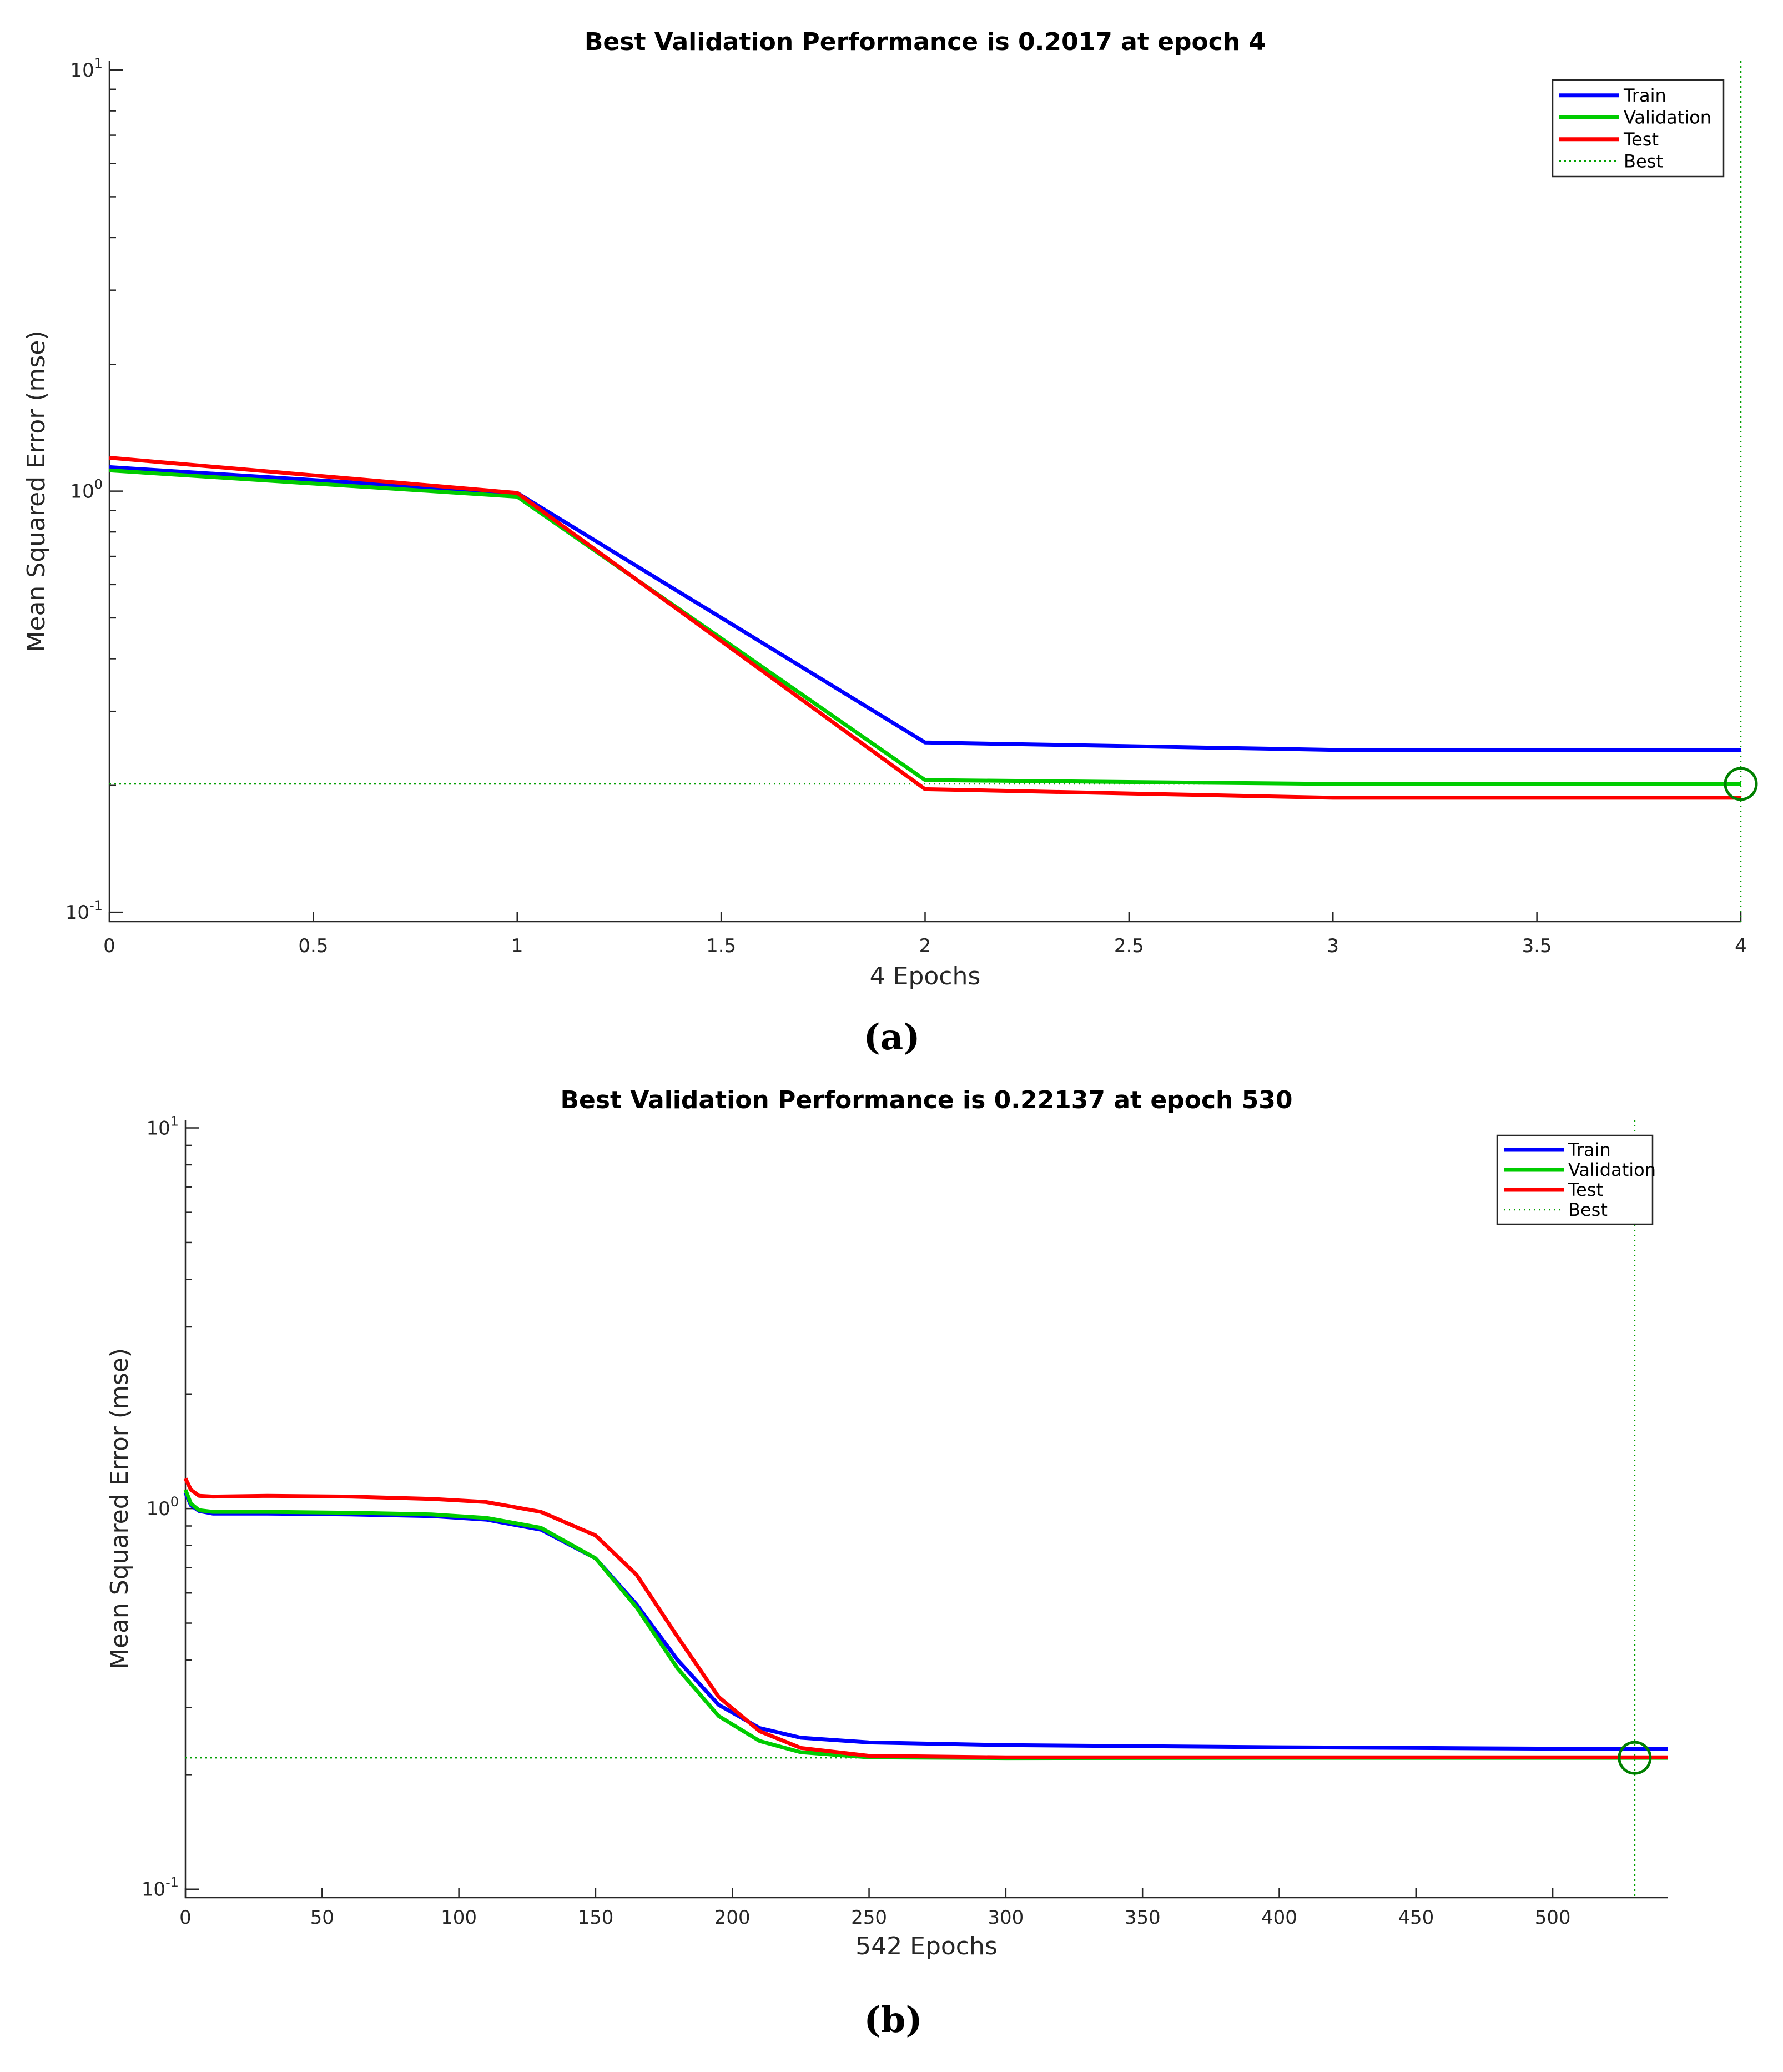 This screenshot has height=2072, width=1783. Describe the element at coordinates (1741, 946) in the screenshot. I see `x-tick-label: 4` at that location.